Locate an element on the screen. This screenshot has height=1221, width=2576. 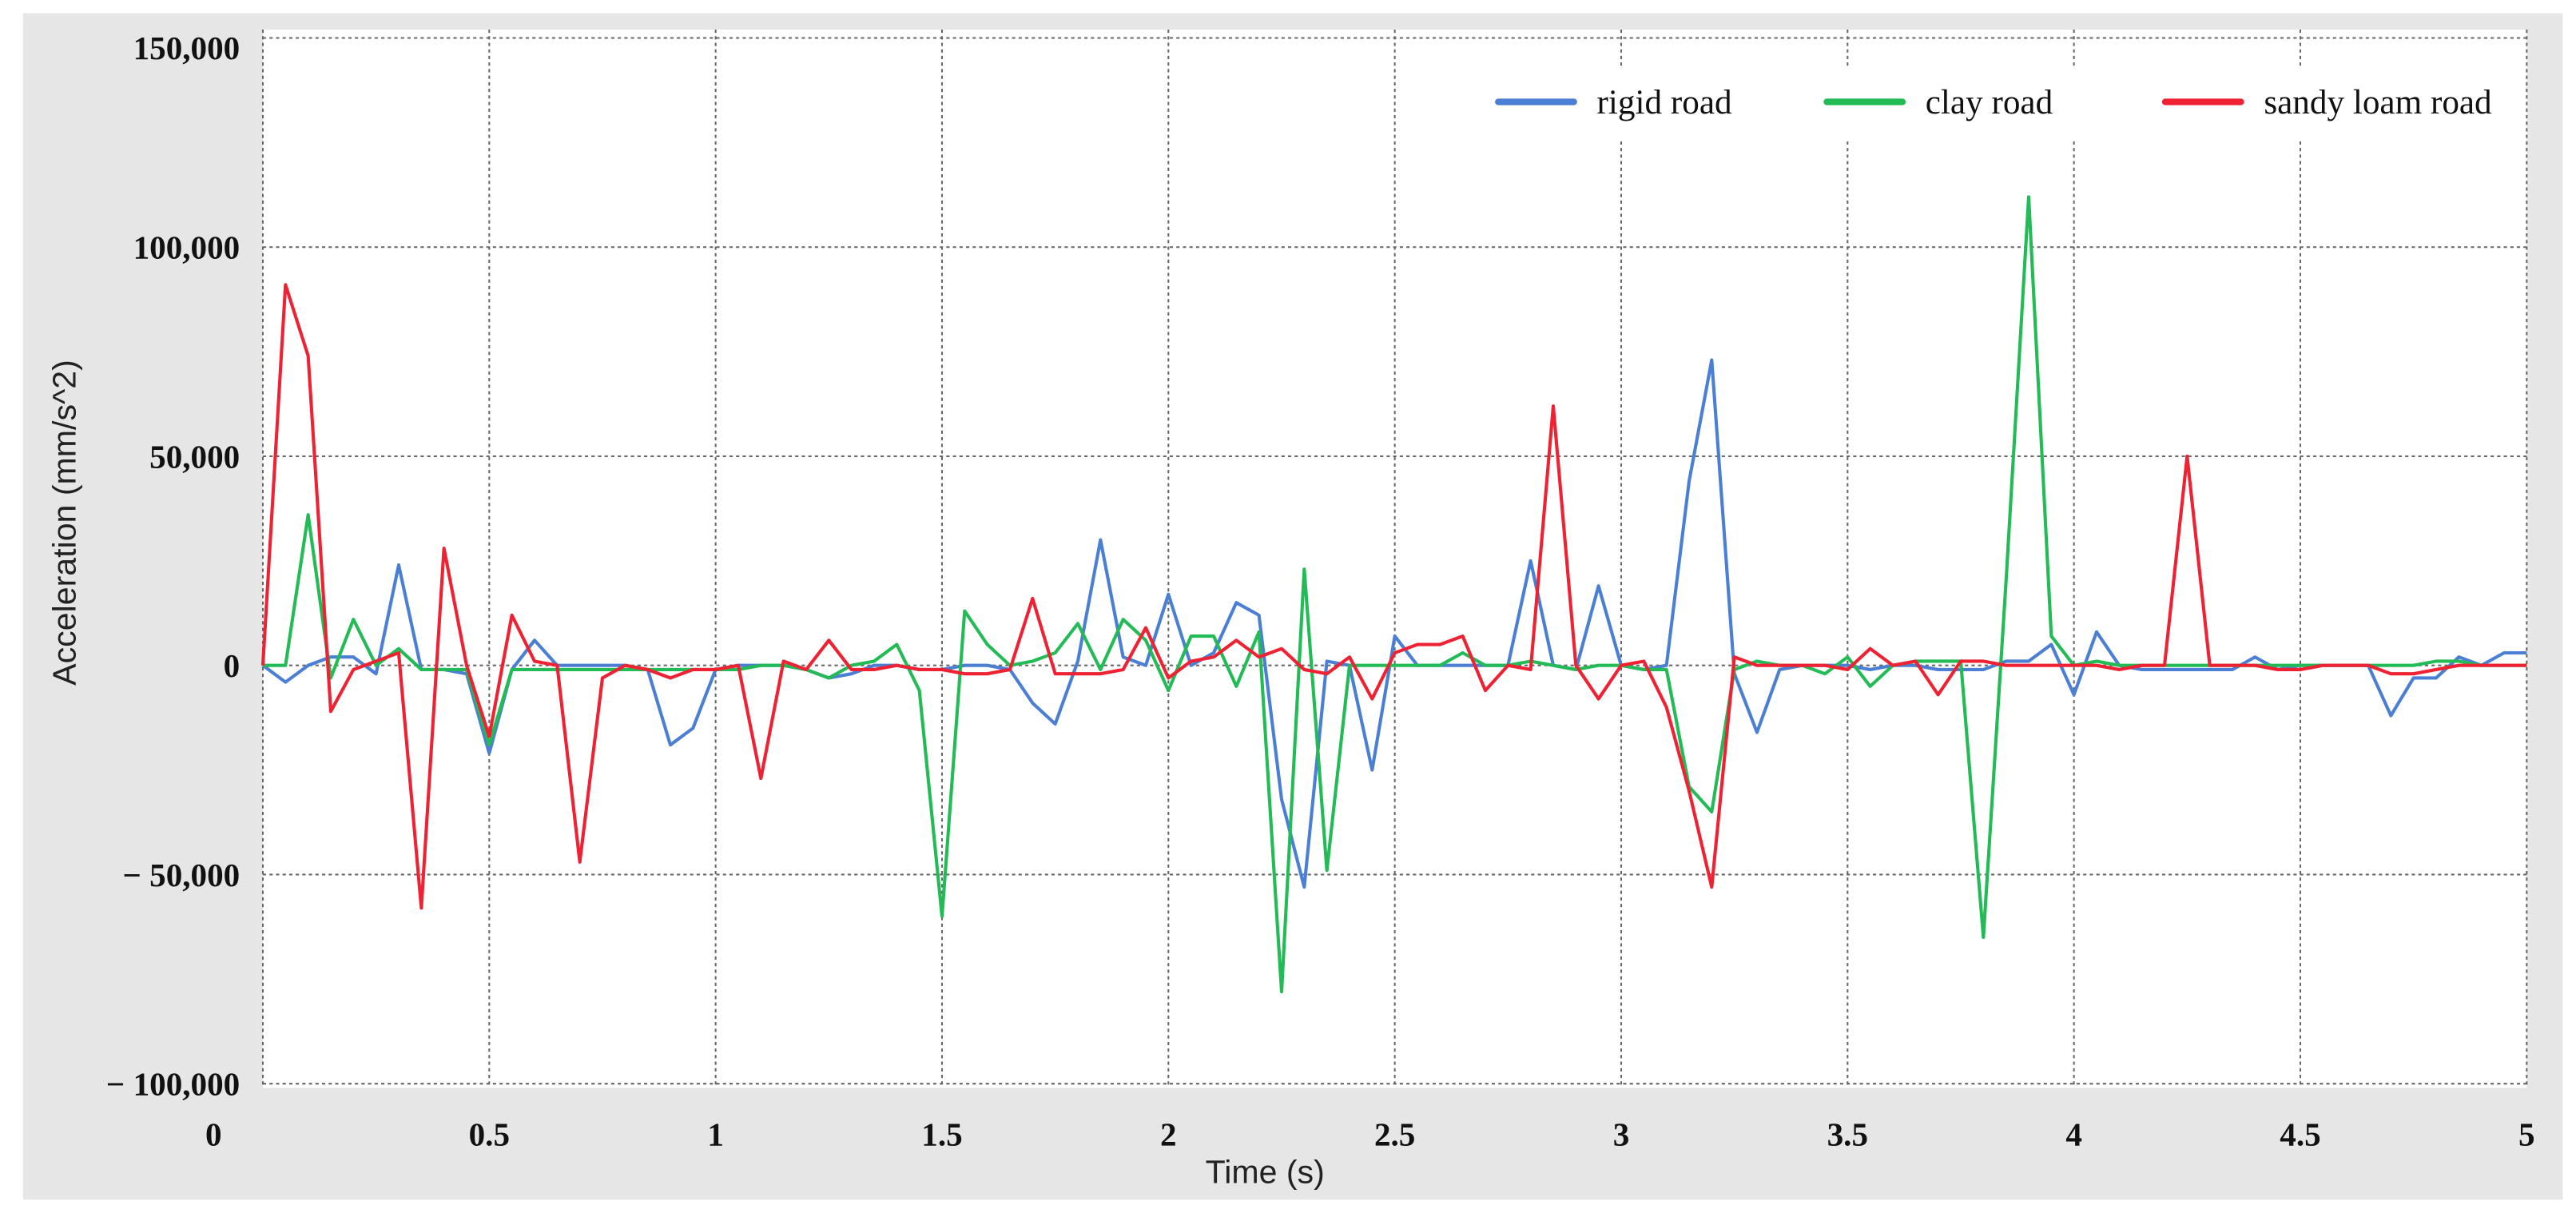
y-tick-label: − 100,000 is located at coordinates (173, 1084).